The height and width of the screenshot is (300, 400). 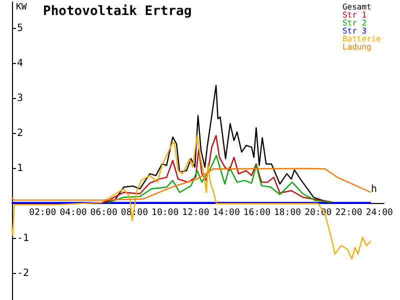 What do you see at coordinates (165, 213) in the screenshot?
I see `x-tick-label: 10:00` at bounding box center [165, 213].